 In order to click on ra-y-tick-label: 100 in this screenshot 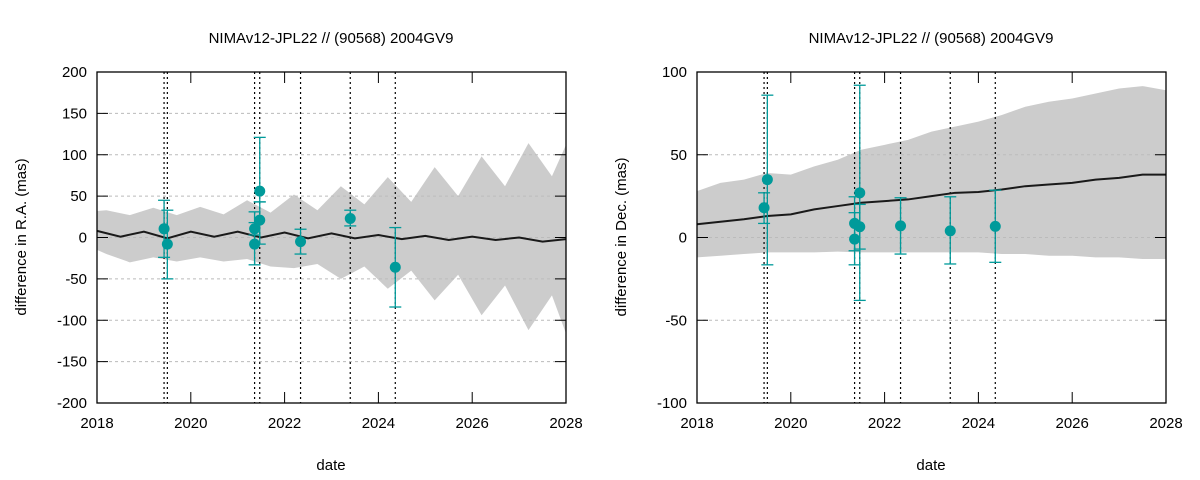, I will do `click(74, 155)`.